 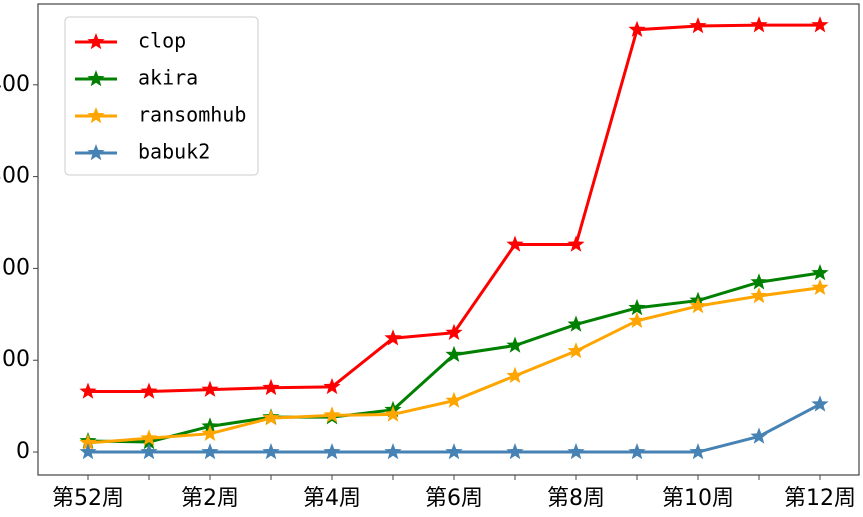 I want to click on y-tick-label: 300, so click(x=15, y=176).